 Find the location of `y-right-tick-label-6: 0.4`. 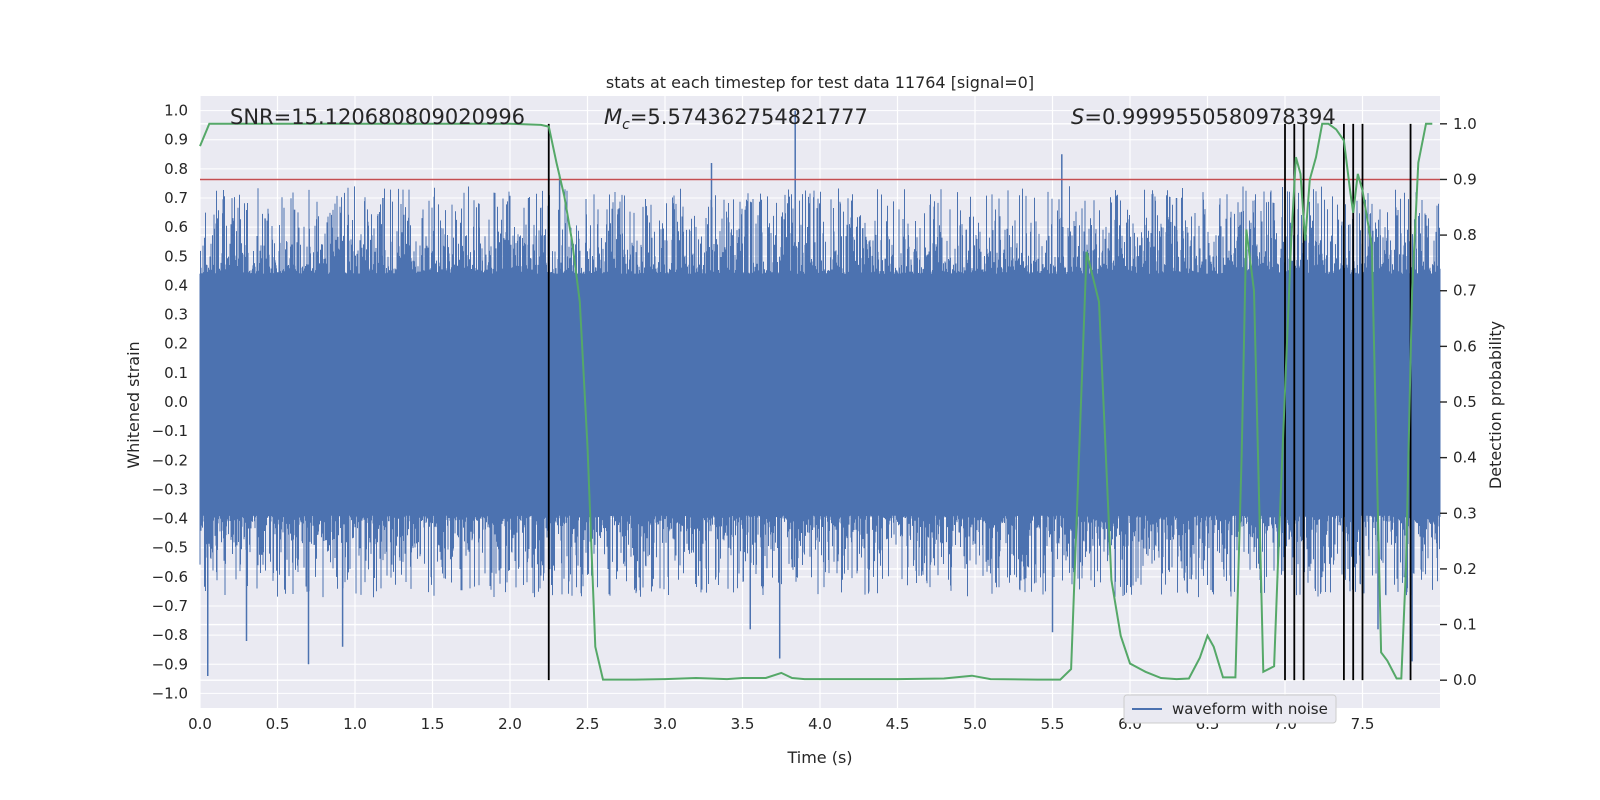

y-right-tick-label-6: 0.4 is located at coordinates (1465, 458).